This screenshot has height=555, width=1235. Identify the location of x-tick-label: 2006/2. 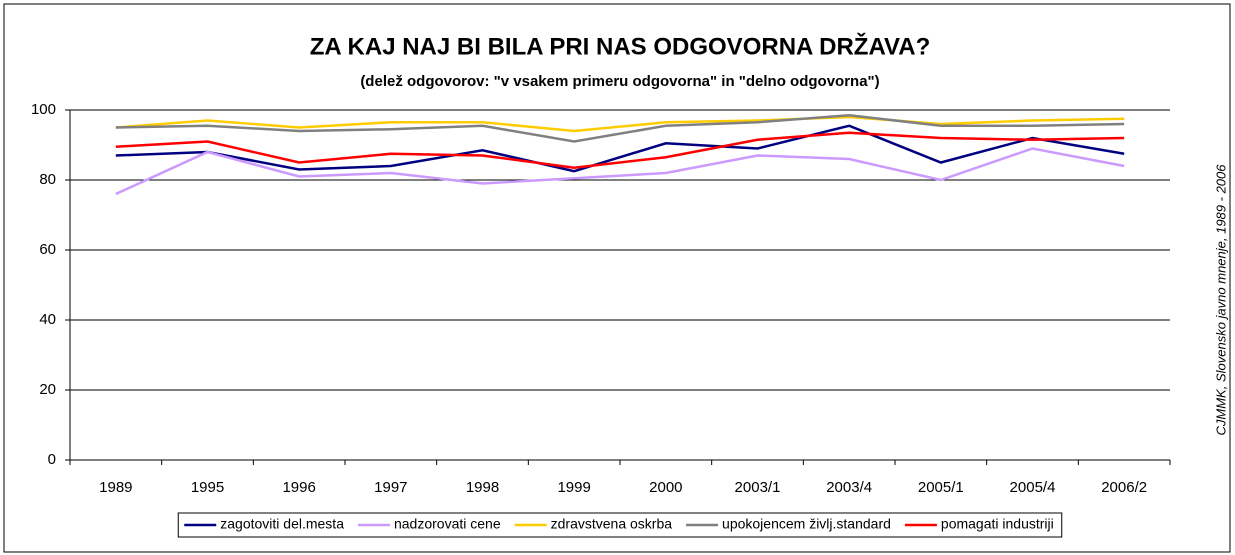
(1124, 487).